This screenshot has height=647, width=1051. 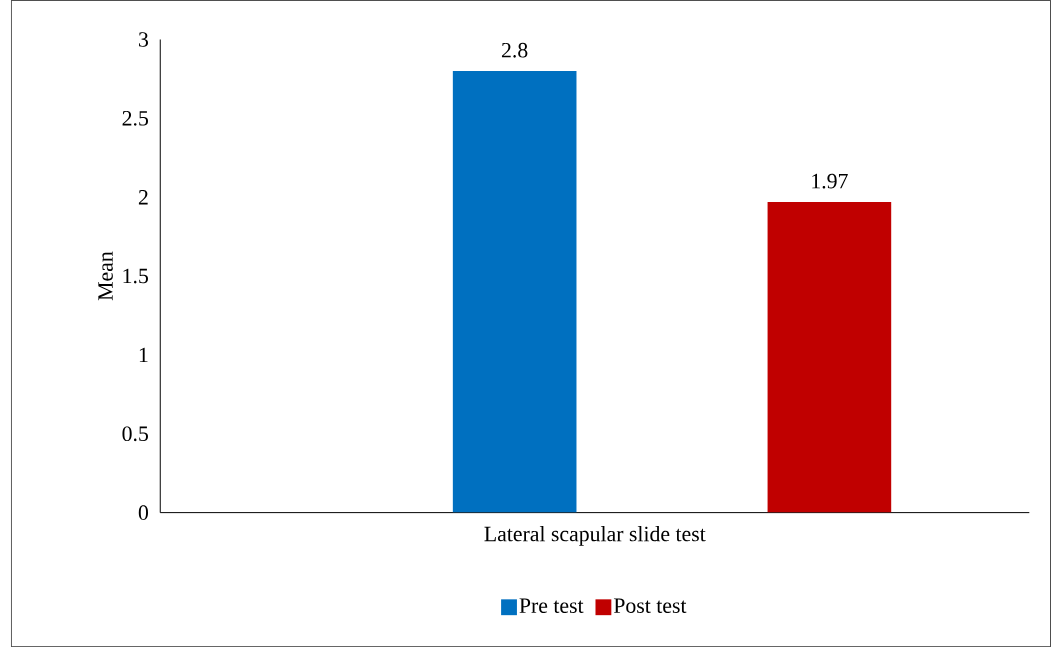 I want to click on y-tick-label: 1.5, so click(x=135, y=276).